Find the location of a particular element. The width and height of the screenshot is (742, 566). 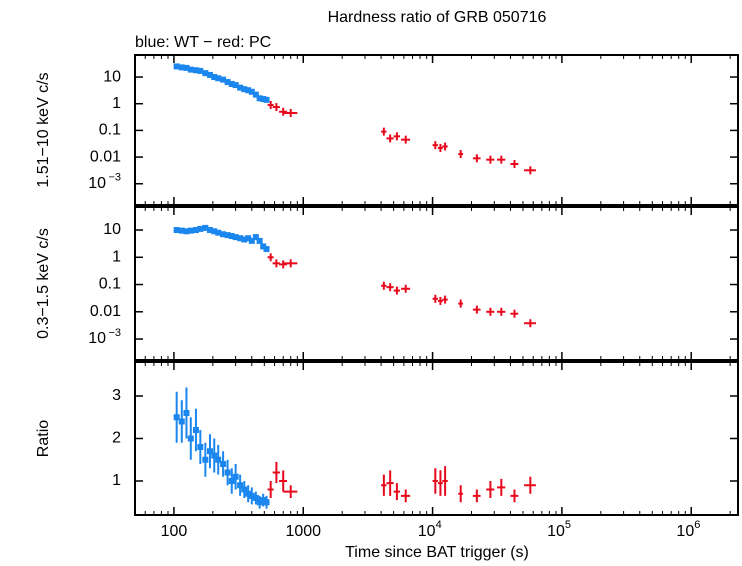

chart-subtitle: blue: WT − red: PC is located at coordinates (203, 42).